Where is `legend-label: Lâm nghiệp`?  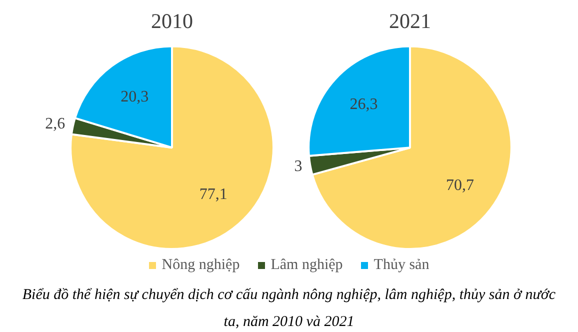 legend-label: Lâm nghiệp is located at coordinates (306, 265).